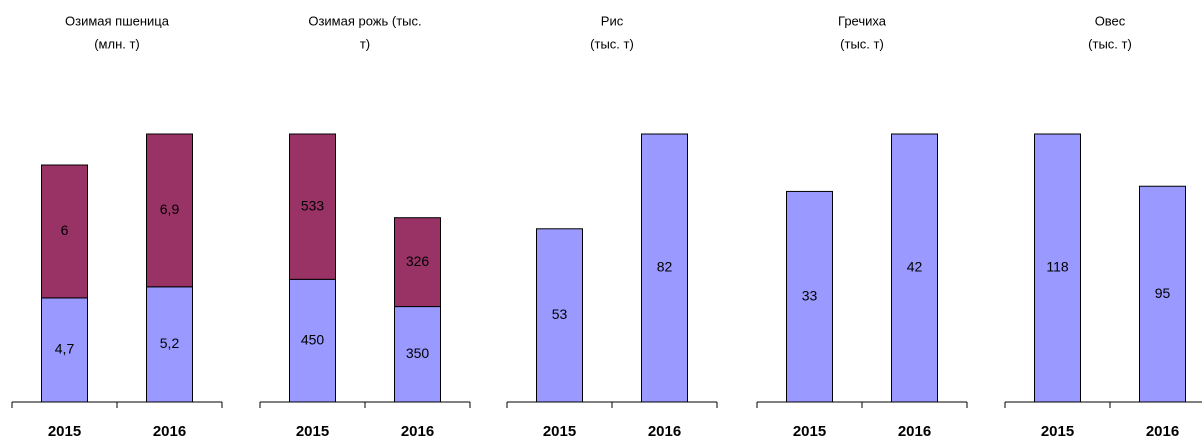  Describe the element at coordinates (117, 20) in the screenshot. I see `chart-title: Озимая пшеница` at that location.